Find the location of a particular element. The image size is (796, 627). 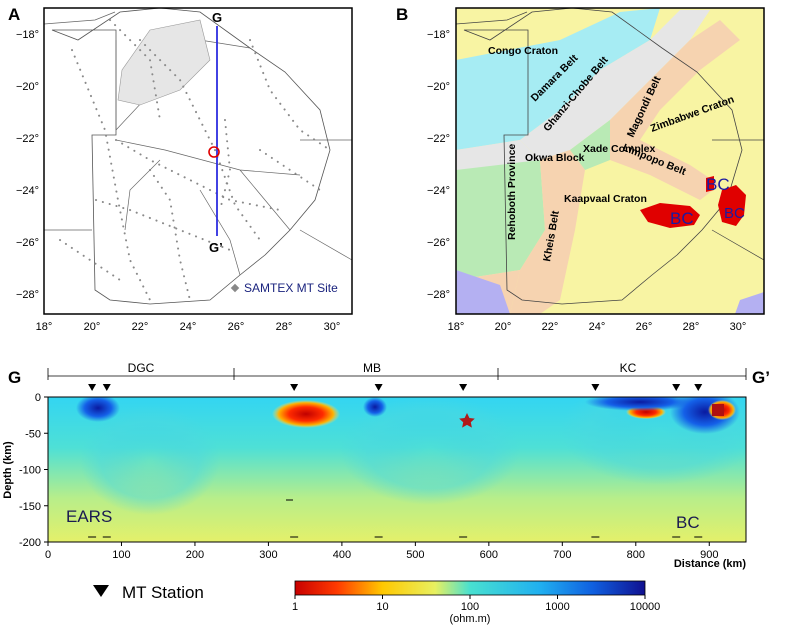

b-xtick: 30° is located at coordinates (738, 327).